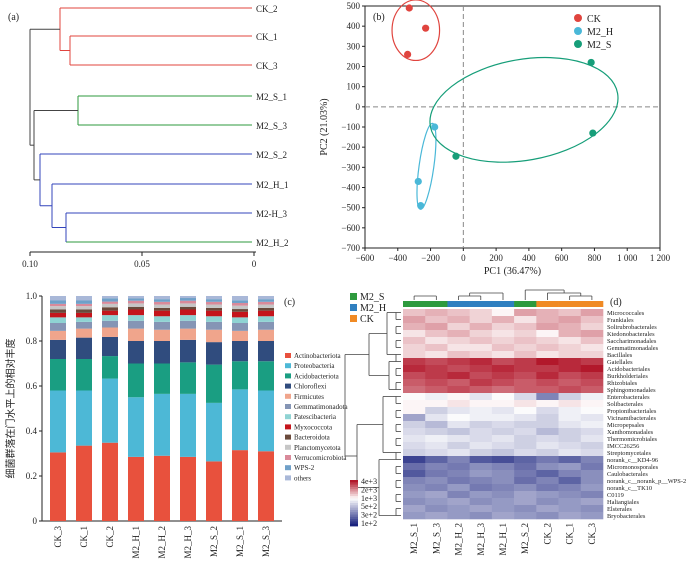  Describe the element at coordinates (632, 439) in the screenshot. I see `row-label-18: Thermomicrobiales` at that location.